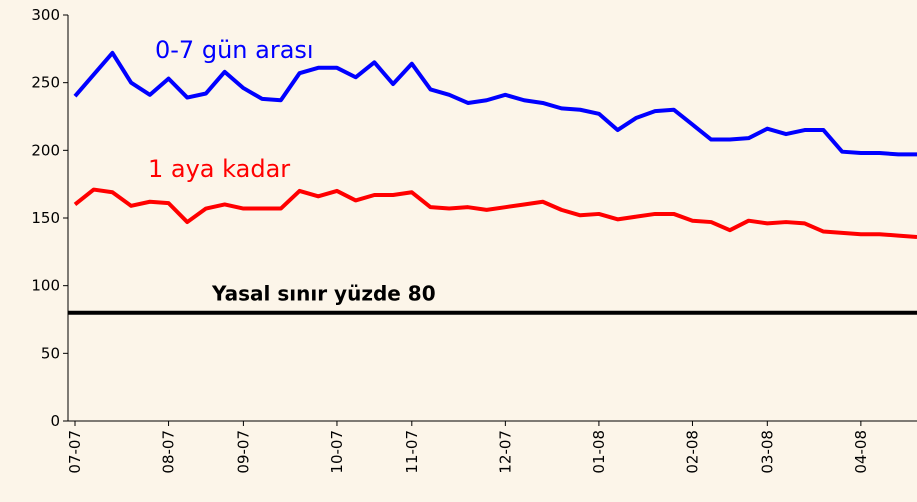 This screenshot has height=502, width=917. What do you see at coordinates (495, 213) in the screenshot?
I see `series-line` at bounding box center [495, 213].